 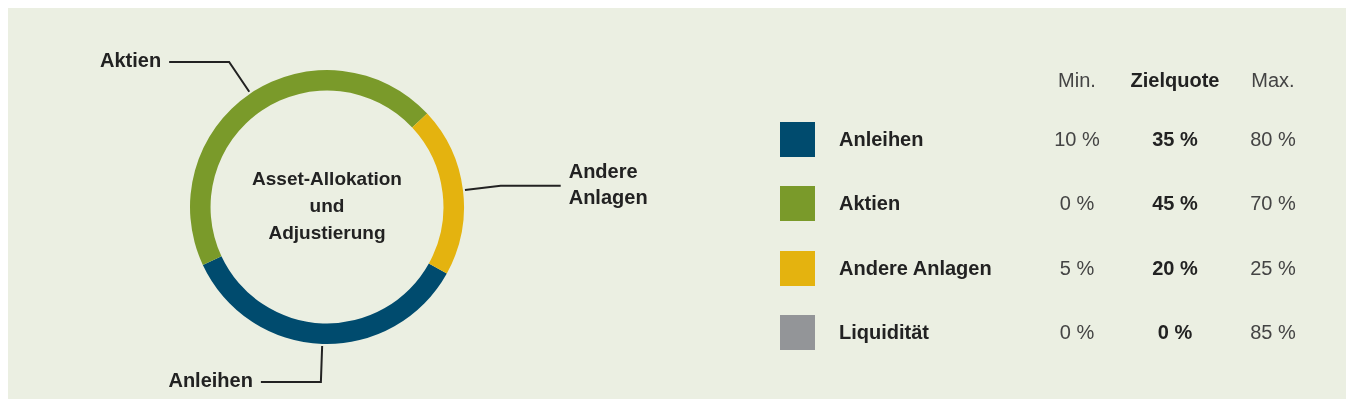 What do you see at coordinates (881, 139) in the screenshot?
I see `category-label: Anleihen` at bounding box center [881, 139].